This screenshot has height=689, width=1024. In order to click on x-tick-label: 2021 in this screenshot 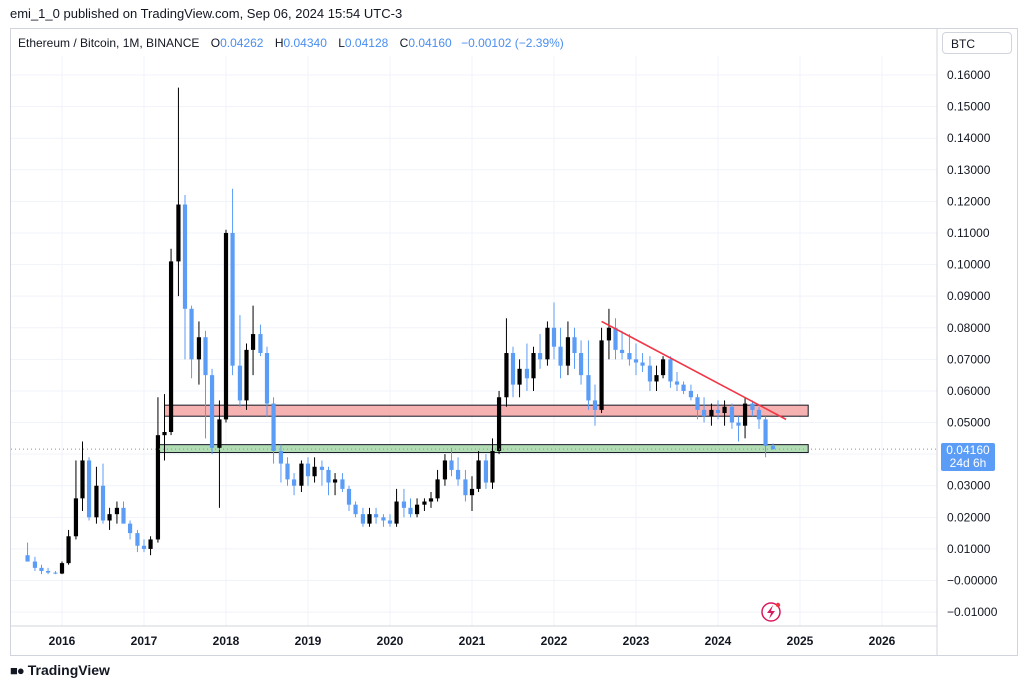, I will do `click(472, 641)`.